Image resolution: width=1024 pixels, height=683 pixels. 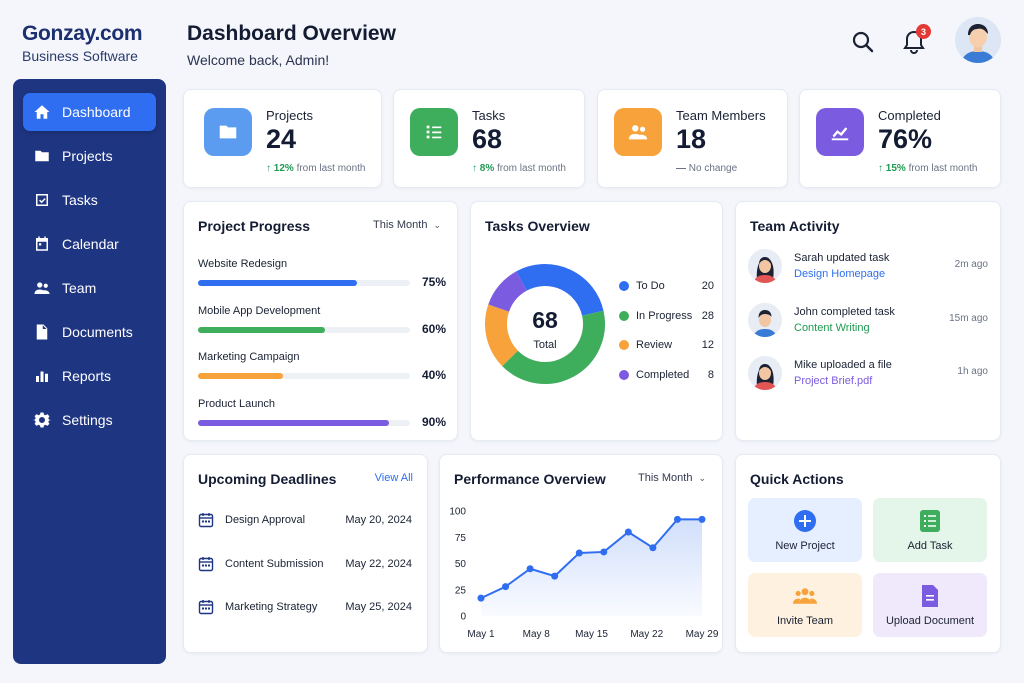 I want to click on trend-chart-icon, so click(x=840, y=132).